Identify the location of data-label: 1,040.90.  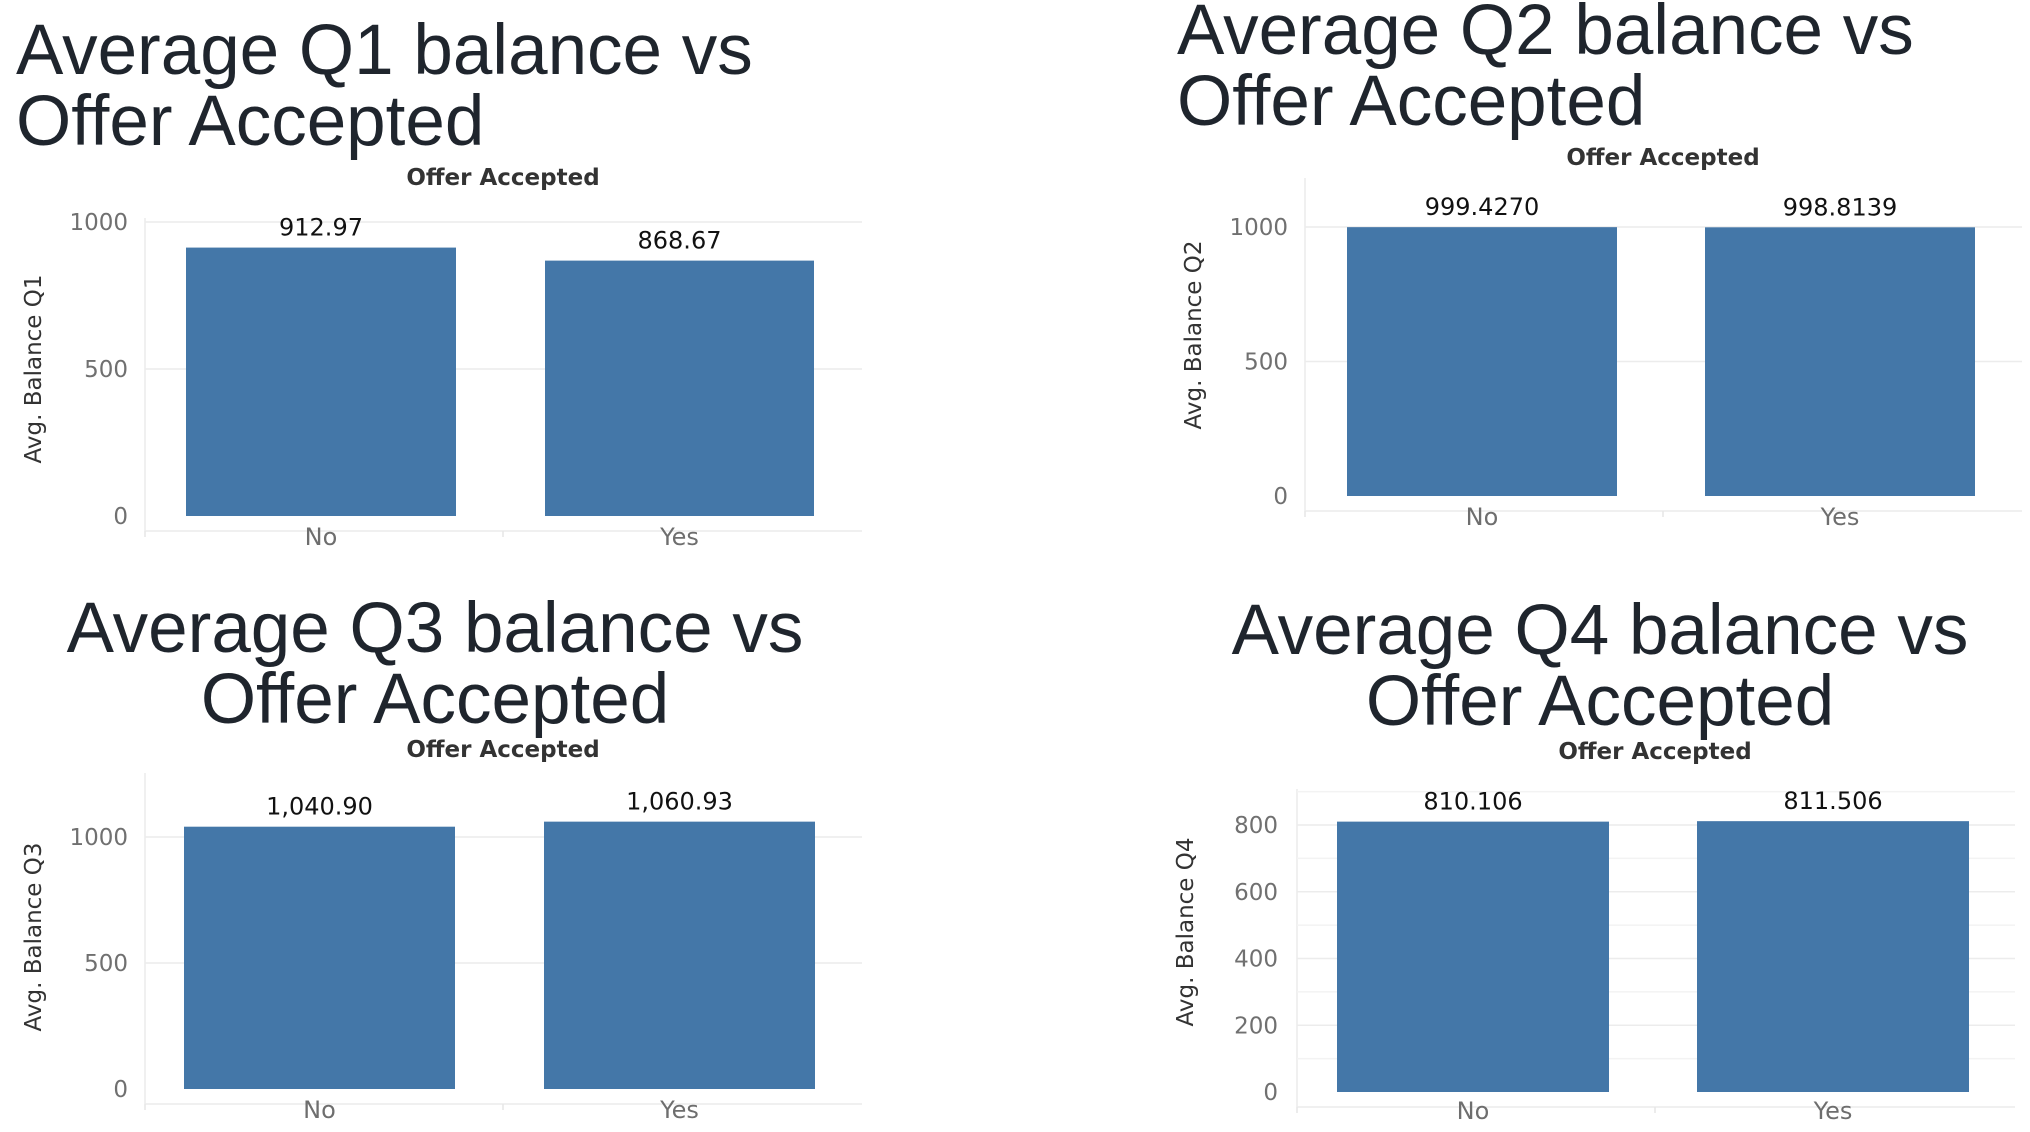
(319, 807).